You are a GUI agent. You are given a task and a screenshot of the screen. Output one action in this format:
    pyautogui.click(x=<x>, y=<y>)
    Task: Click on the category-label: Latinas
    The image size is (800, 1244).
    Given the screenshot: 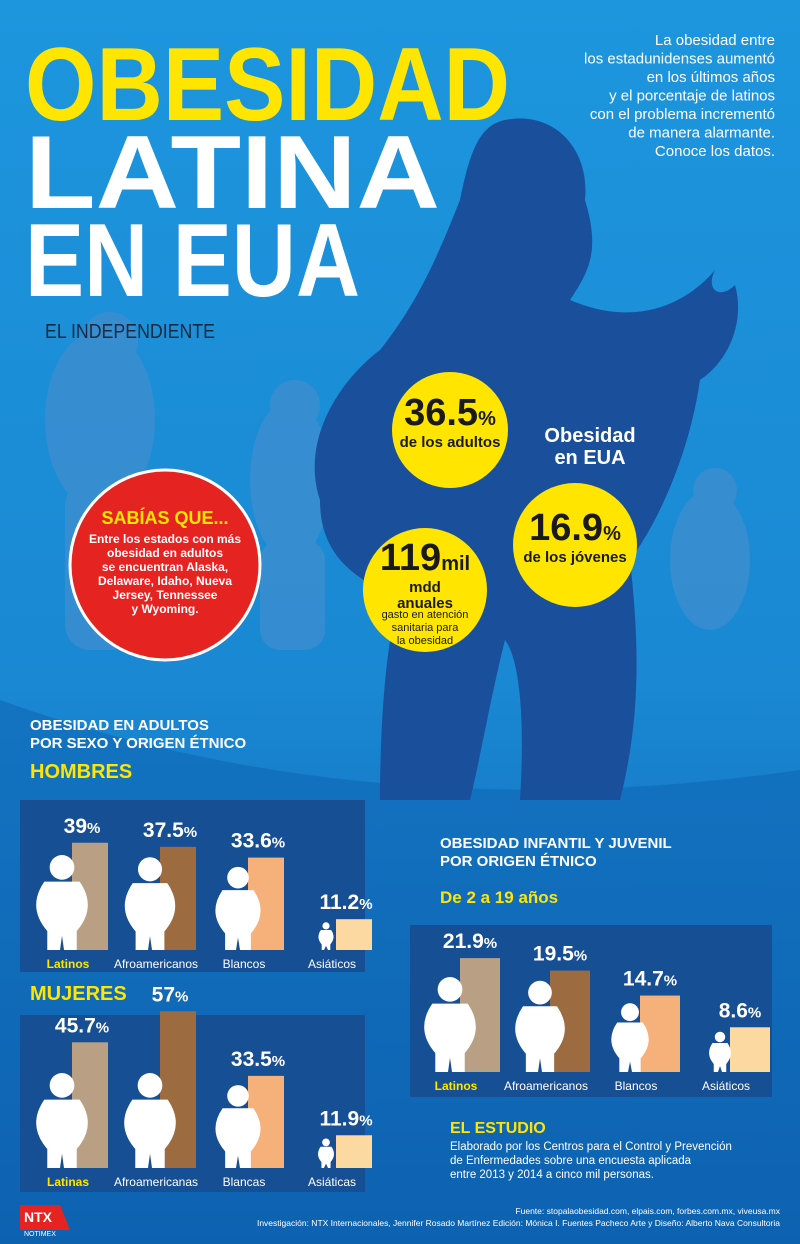 What is the action you would take?
    pyautogui.click(x=68, y=1182)
    